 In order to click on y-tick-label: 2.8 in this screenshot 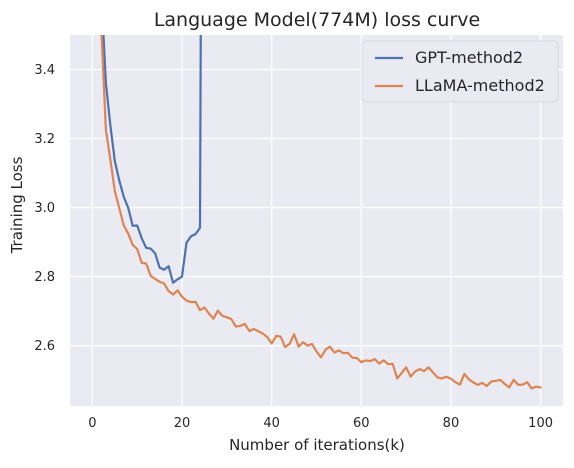, I will do `click(44, 277)`.